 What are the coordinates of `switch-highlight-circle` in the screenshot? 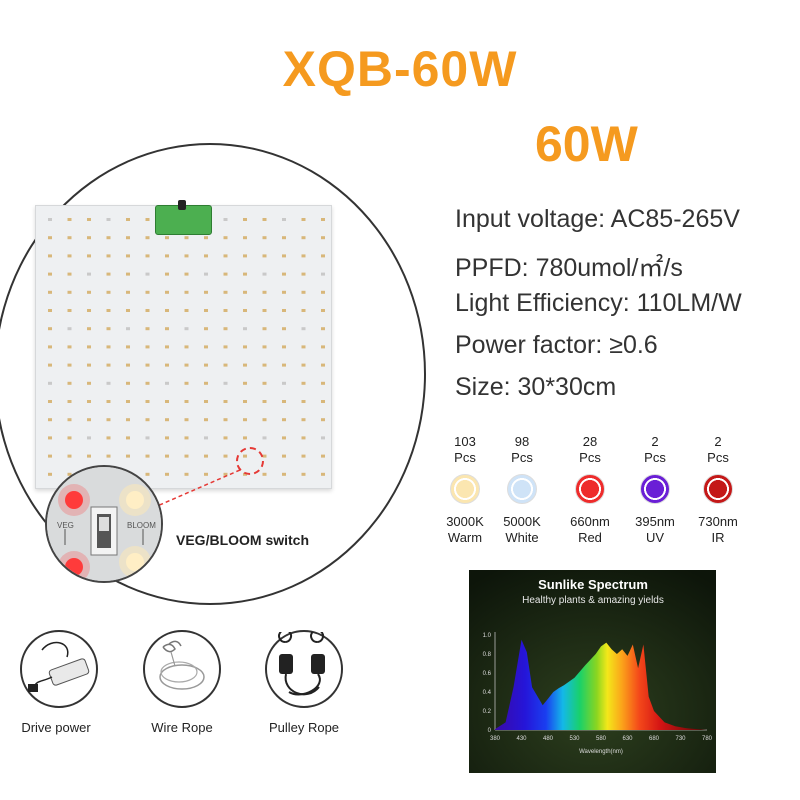 It's located at (250, 461).